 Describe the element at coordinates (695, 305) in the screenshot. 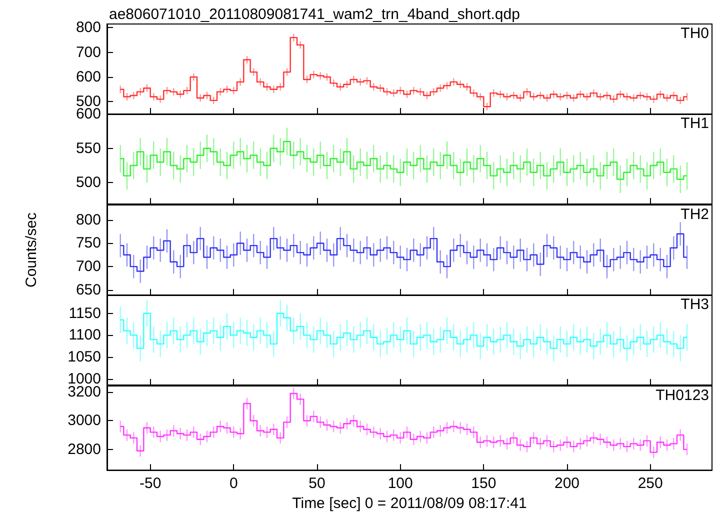

I see `series-label: TH3` at that location.